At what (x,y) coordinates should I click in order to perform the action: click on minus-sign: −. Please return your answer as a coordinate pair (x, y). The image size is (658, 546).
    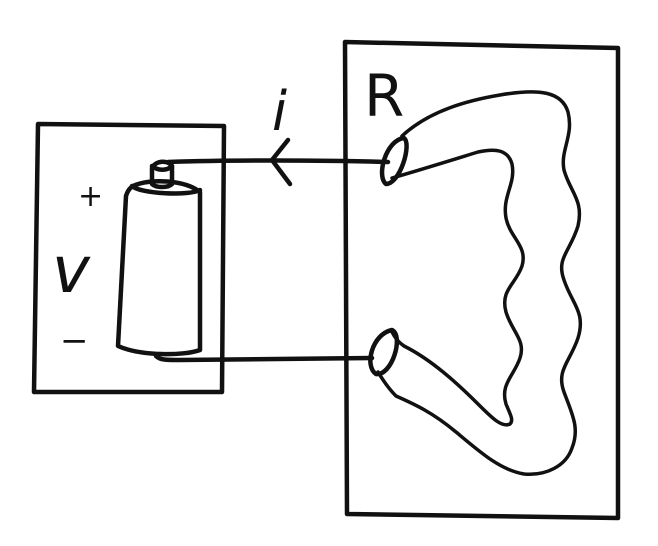
    Looking at the image, I should click on (74, 341).